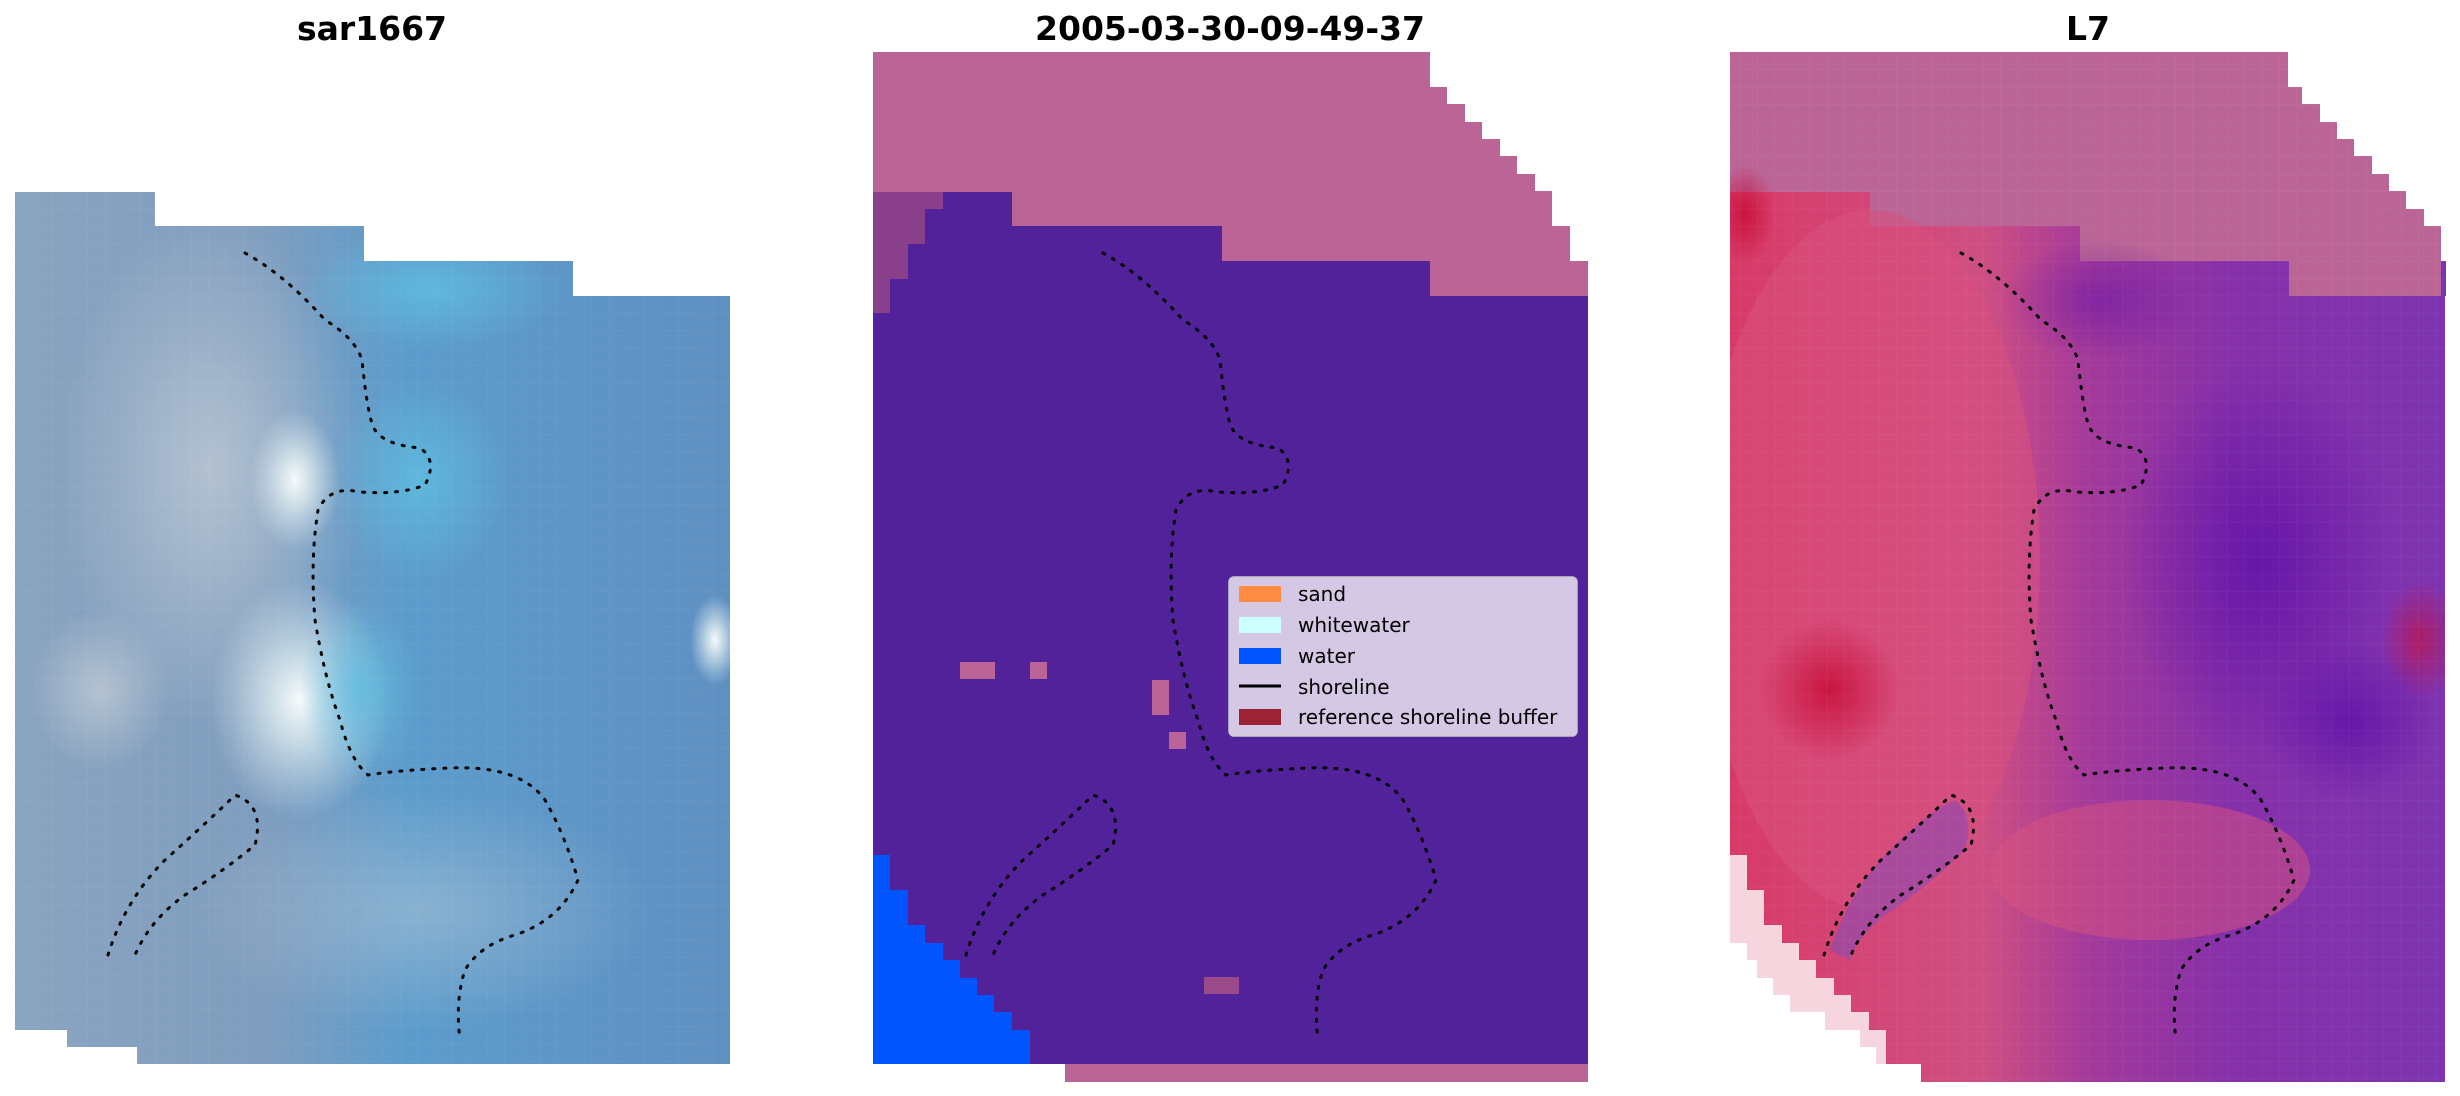  Describe the element at coordinates (1230, 28) in the screenshot. I see `panel-title: 2005-03-30-09-49-37` at that location.